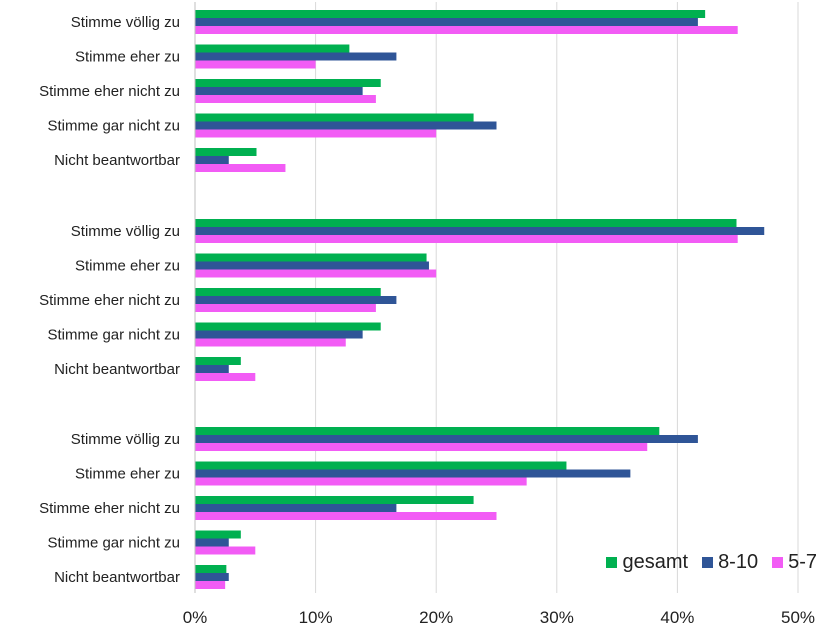 This screenshot has width=827, height=629. I want to click on x-tick-label: 20%, so click(436, 617).